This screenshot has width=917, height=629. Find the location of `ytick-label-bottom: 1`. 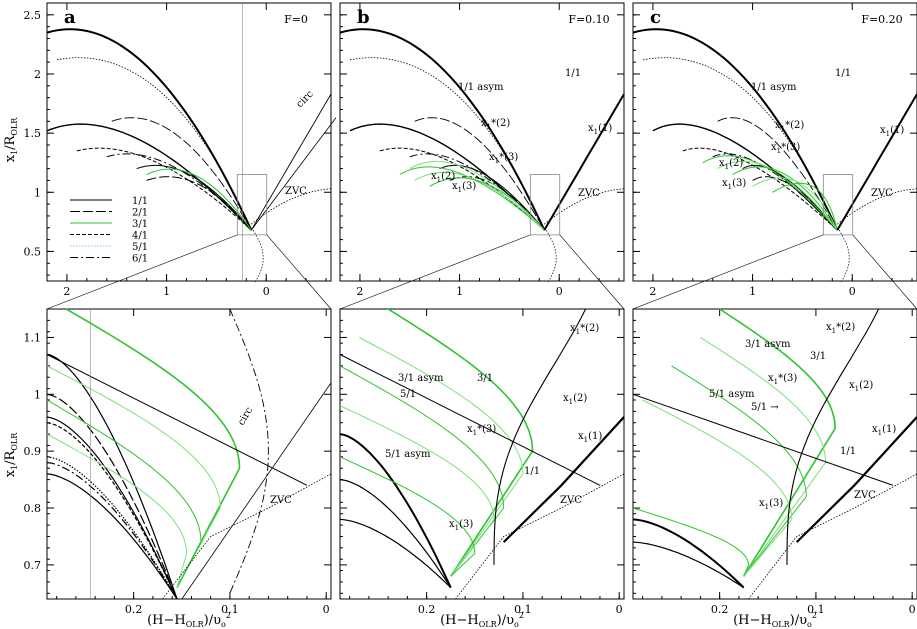

ytick-label-bottom: 1 is located at coordinates (37, 394).